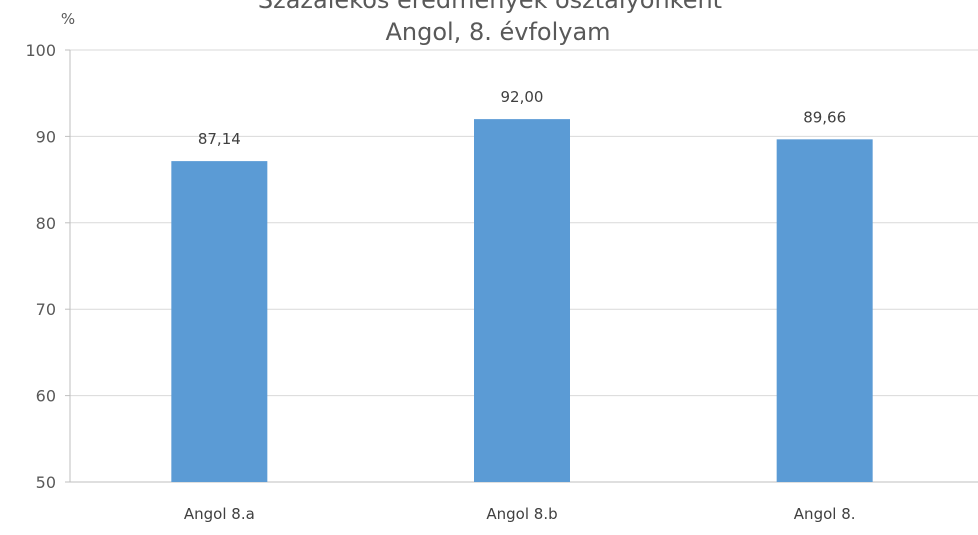 Image resolution: width=978 pixels, height=535 pixels. Describe the element at coordinates (46, 482) in the screenshot. I see `y-tick-label: 50` at that location.